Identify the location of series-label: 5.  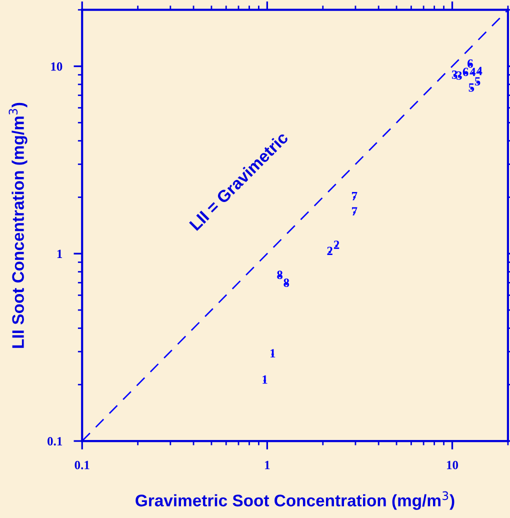
(477, 81).